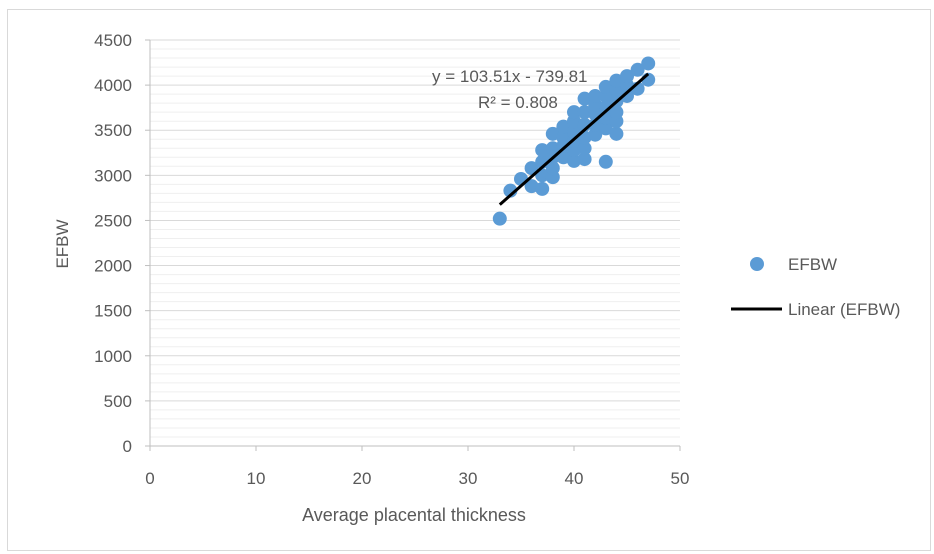  What do you see at coordinates (127, 446) in the screenshot?
I see `y-tick-label: 0` at bounding box center [127, 446].